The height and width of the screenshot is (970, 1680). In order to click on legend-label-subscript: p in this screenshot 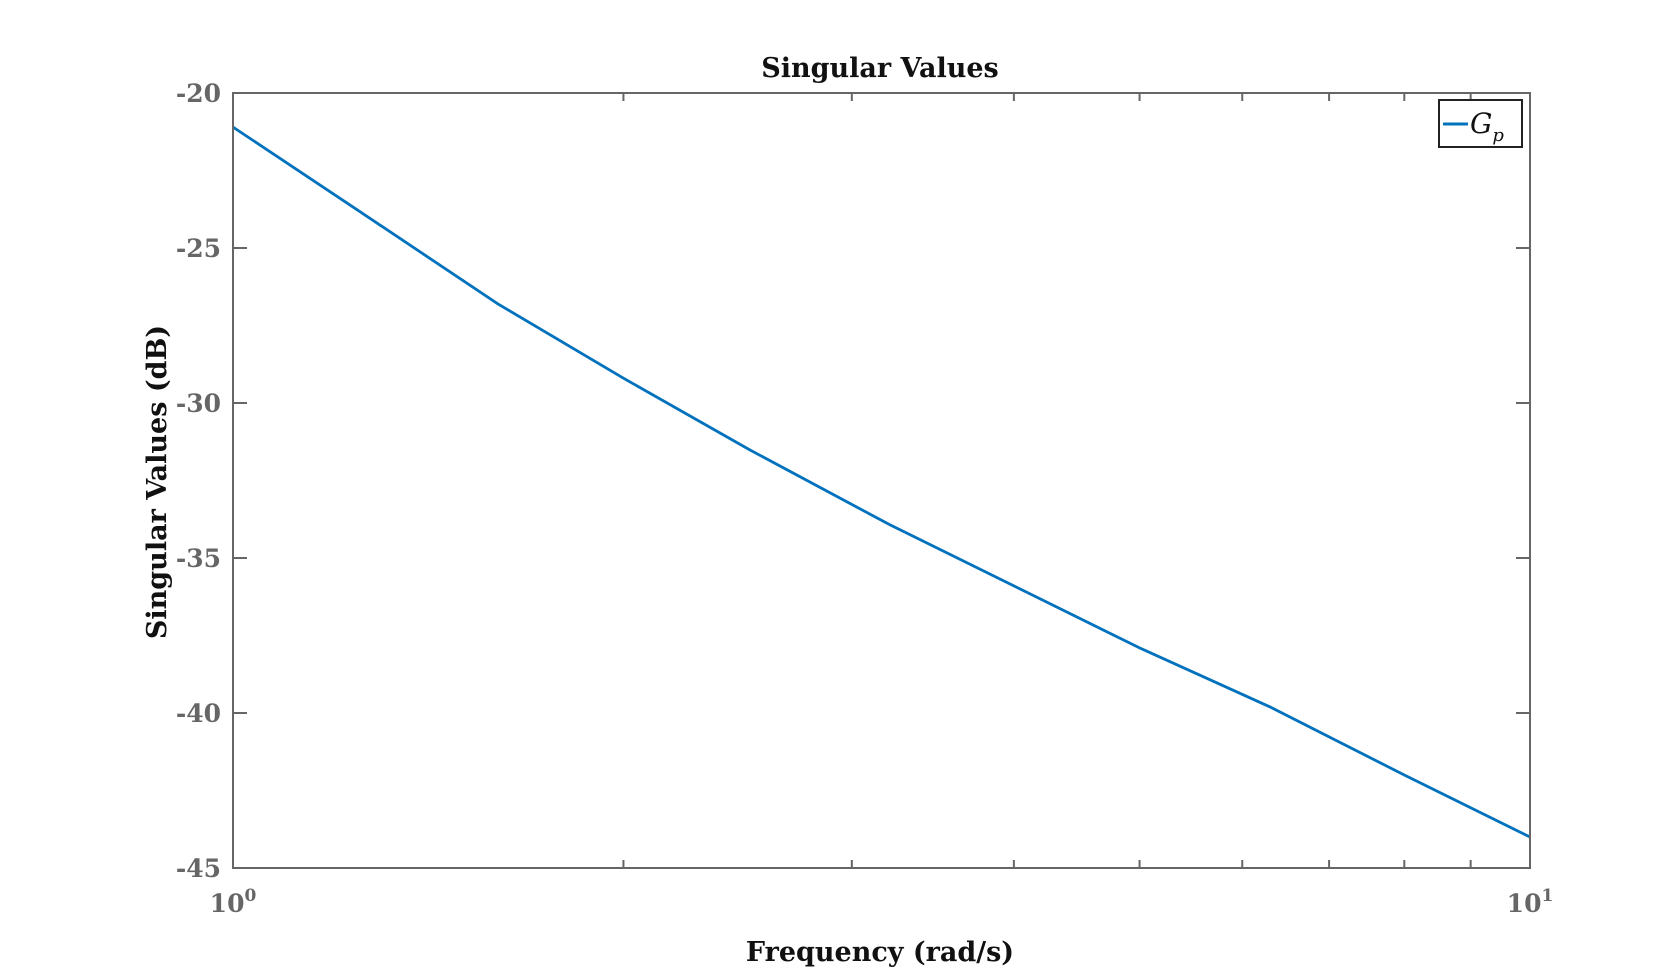, I will do `click(1498, 135)`.